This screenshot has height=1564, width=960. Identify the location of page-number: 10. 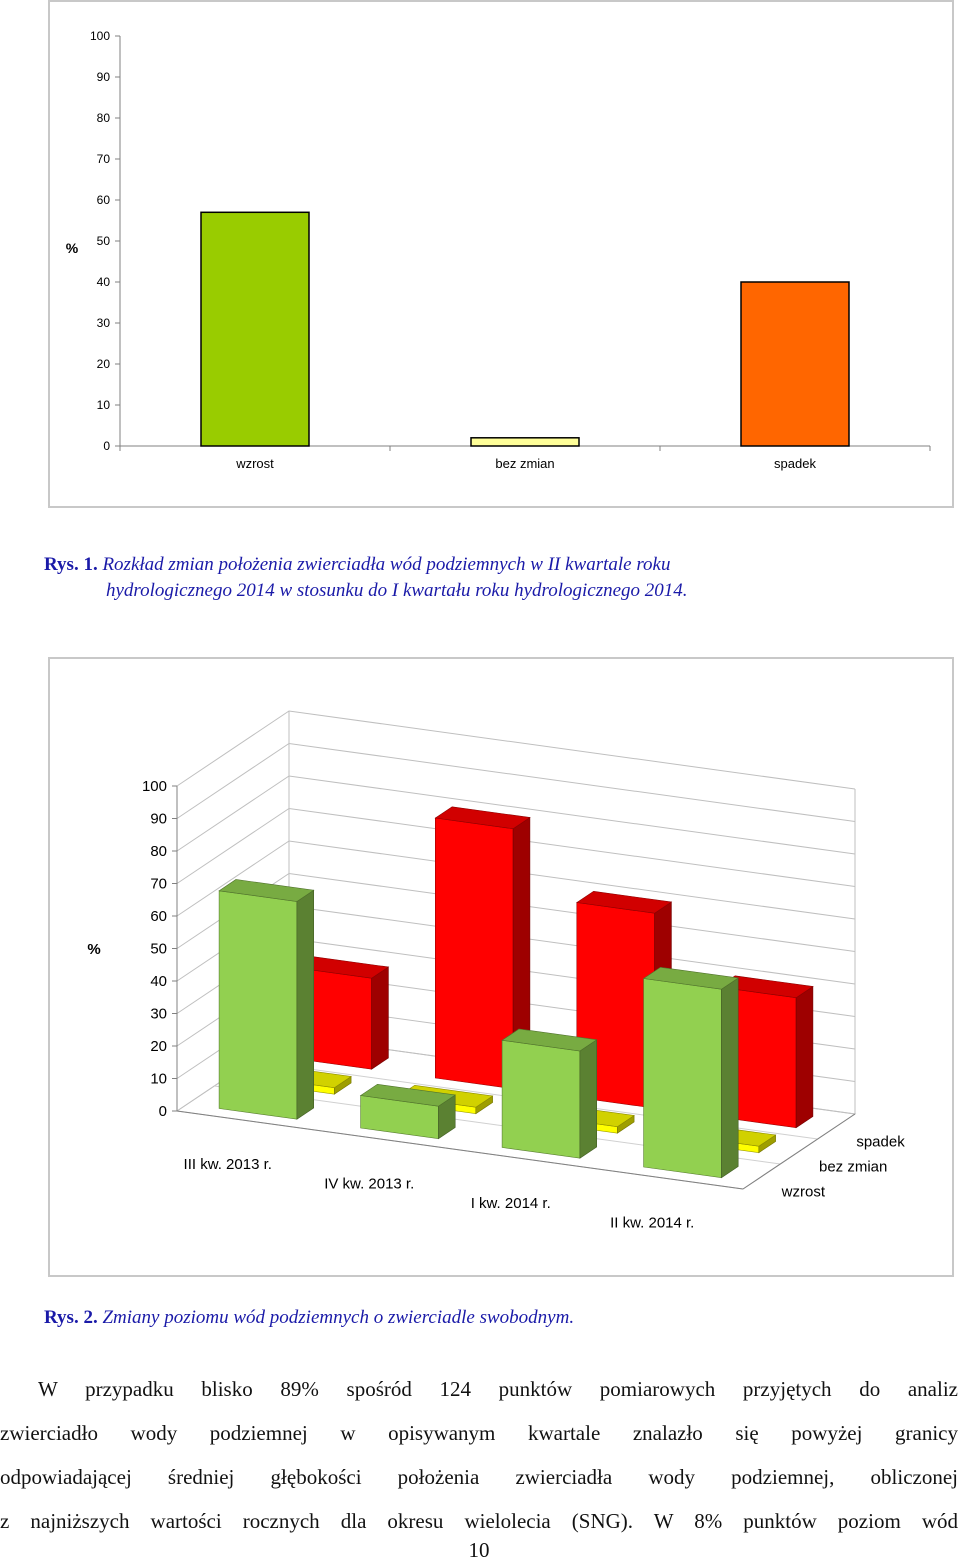
(479, 1550).